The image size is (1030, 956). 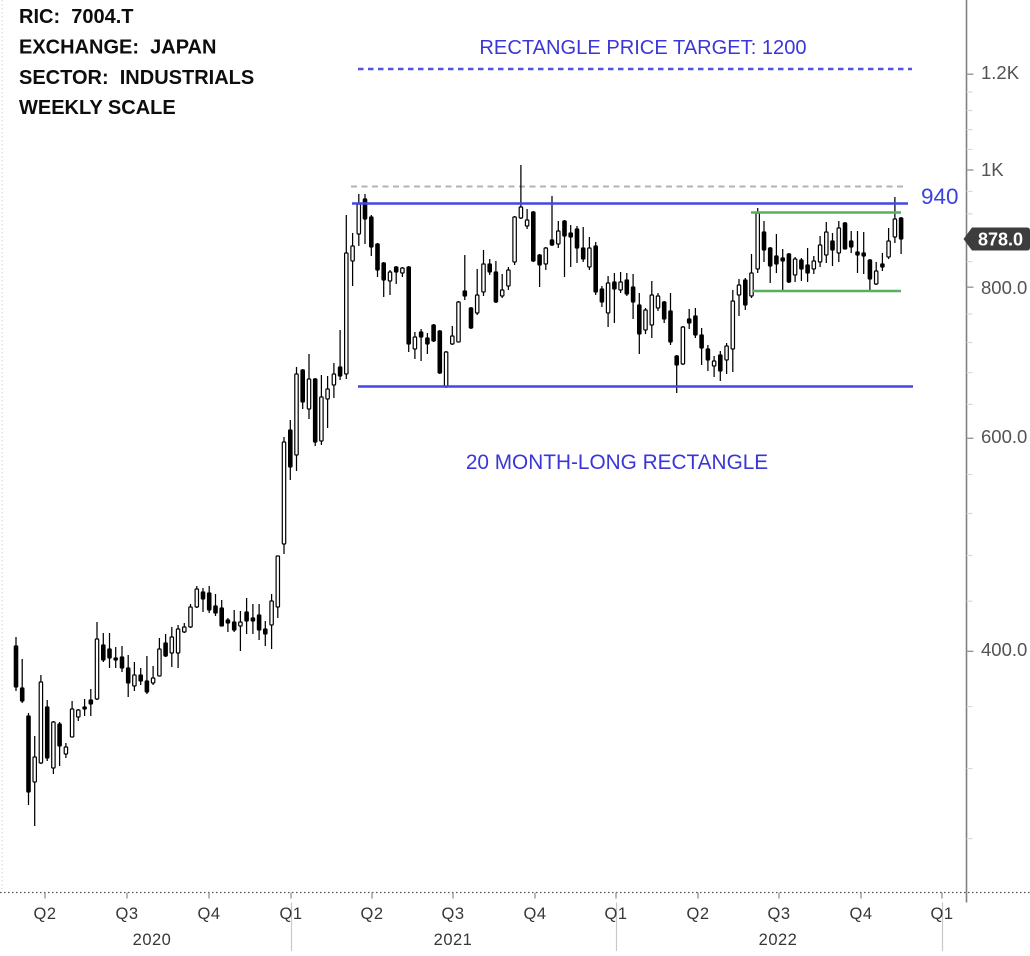 What do you see at coordinates (940, 196) in the screenshot?
I see `svg-text: 940` at bounding box center [940, 196].